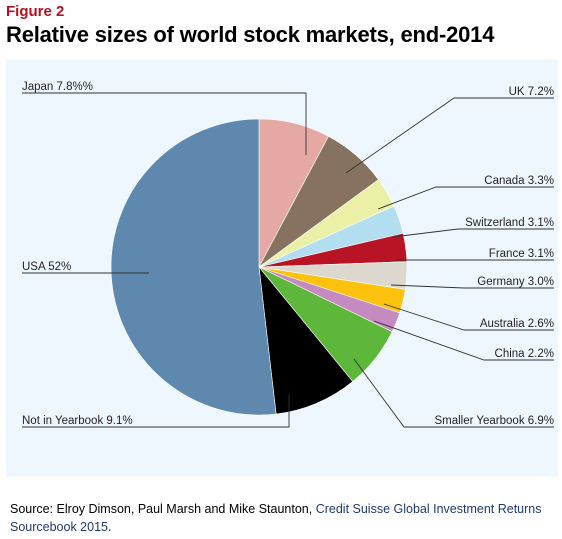 Image resolution: width=562 pixels, height=539 pixels. What do you see at coordinates (473, 233) in the screenshot?
I see `leader-line-switzerland` at bounding box center [473, 233].